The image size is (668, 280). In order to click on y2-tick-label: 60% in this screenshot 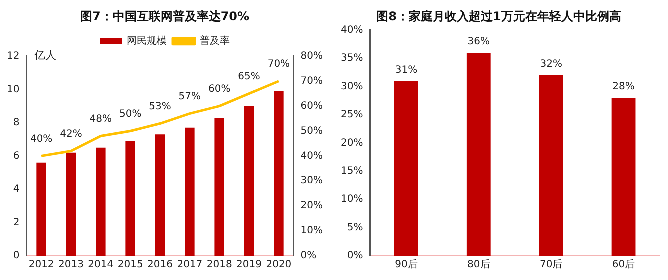, I will do `click(312, 106)`.